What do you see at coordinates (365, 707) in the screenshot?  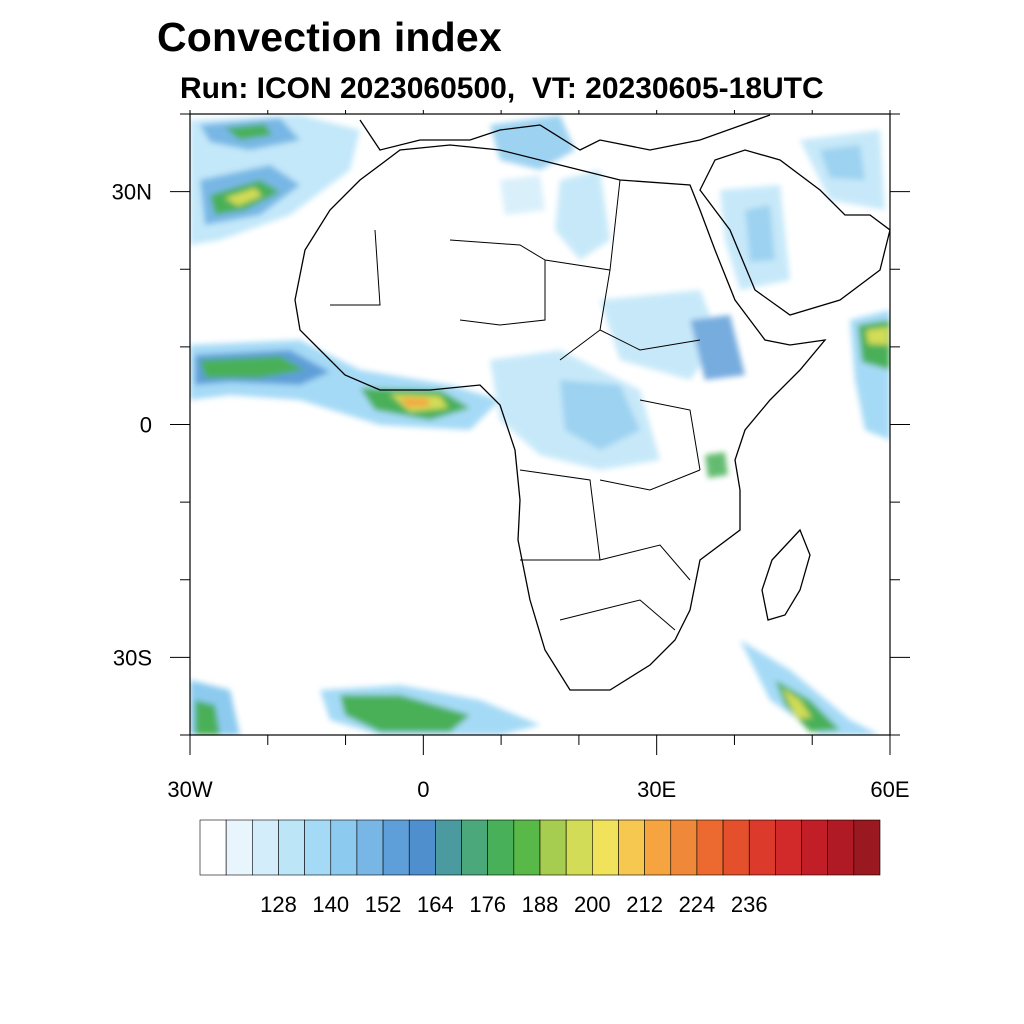 I see `field-south-atlantic` at bounding box center [365, 707].